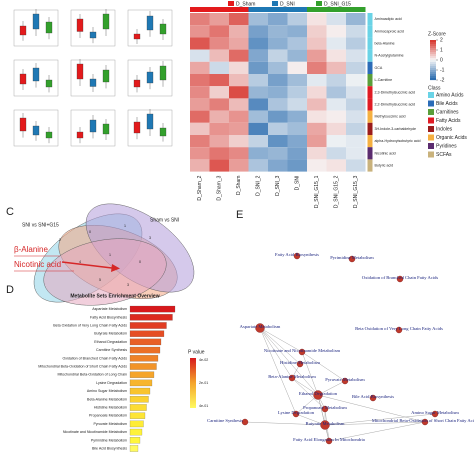 This screenshot has width=474, height=474. What do you see at coordinates (442, 70) in the screenshot?
I see `colorbar-tick-label: -1` at bounding box center [442, 70].